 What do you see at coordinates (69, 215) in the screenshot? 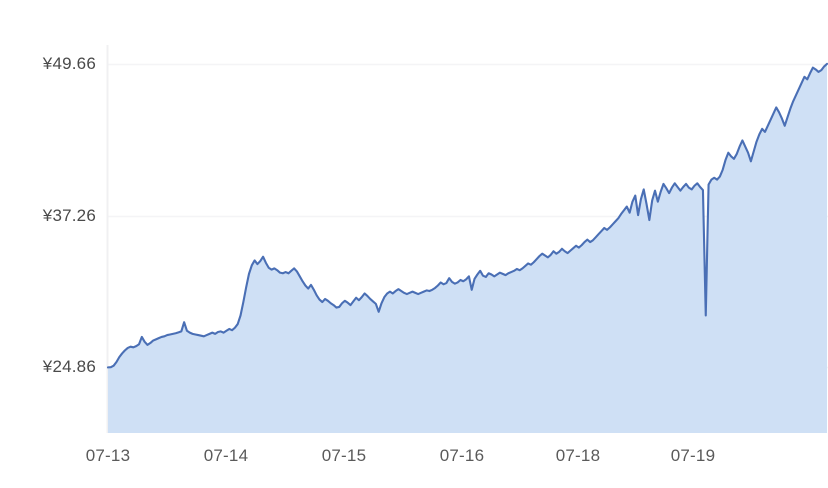
I see `y-tick-label: ¥37.26` at bounding box center [69, 215].